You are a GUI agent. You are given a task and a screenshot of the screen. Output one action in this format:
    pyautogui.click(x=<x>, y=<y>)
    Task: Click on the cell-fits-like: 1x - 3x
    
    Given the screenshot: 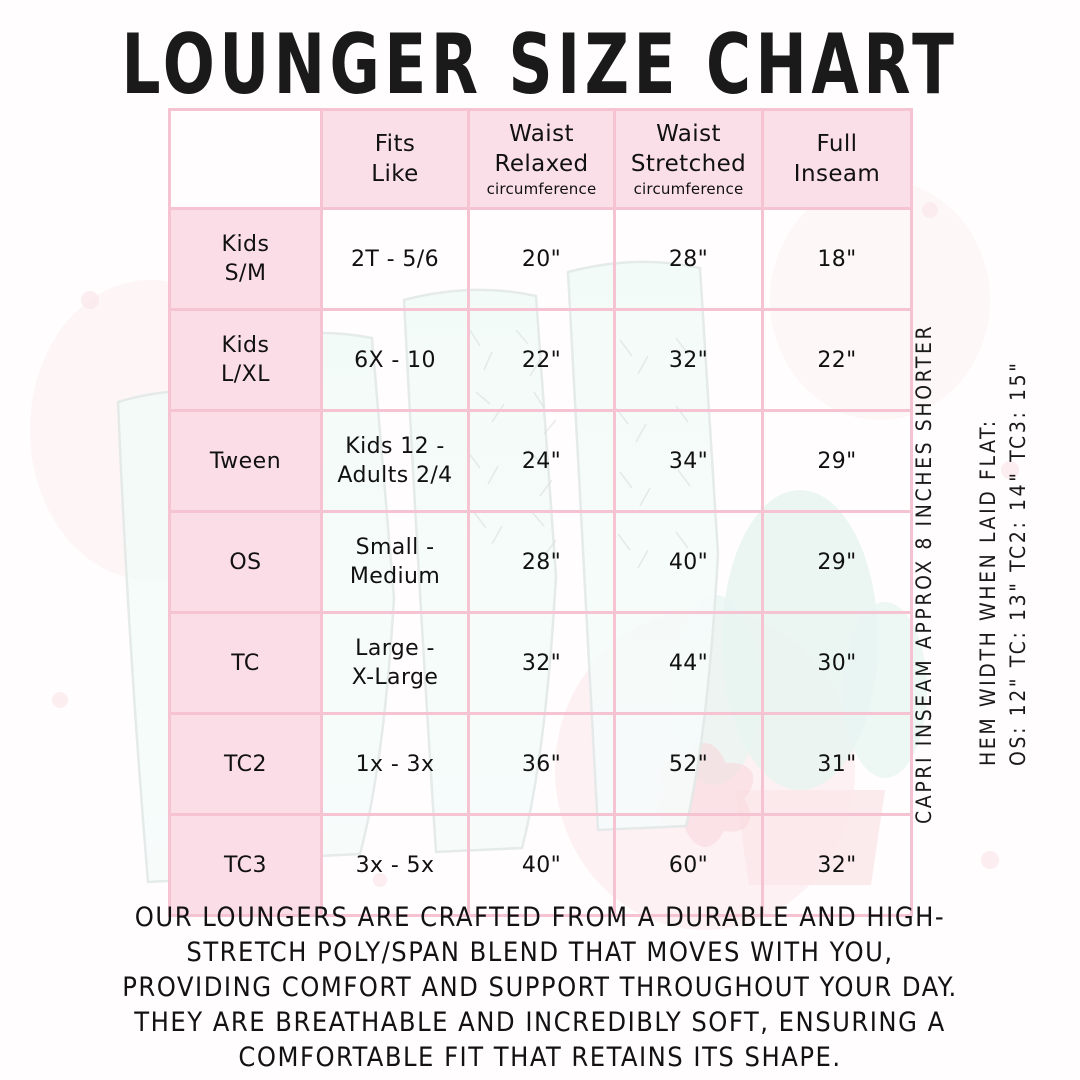 What is the action you would take?
    pyautogui.click(x=395, y=764)
    